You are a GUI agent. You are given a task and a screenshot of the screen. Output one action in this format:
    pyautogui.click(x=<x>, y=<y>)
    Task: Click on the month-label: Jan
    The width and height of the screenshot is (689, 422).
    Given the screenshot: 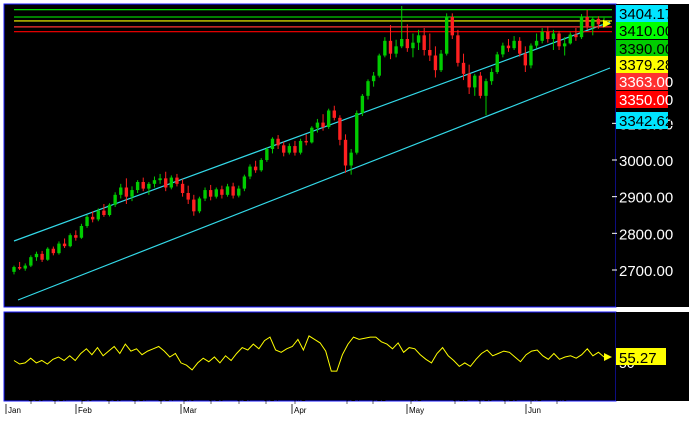 What is the action you would take?
    pyautogui.click(x=14, y=410)
    